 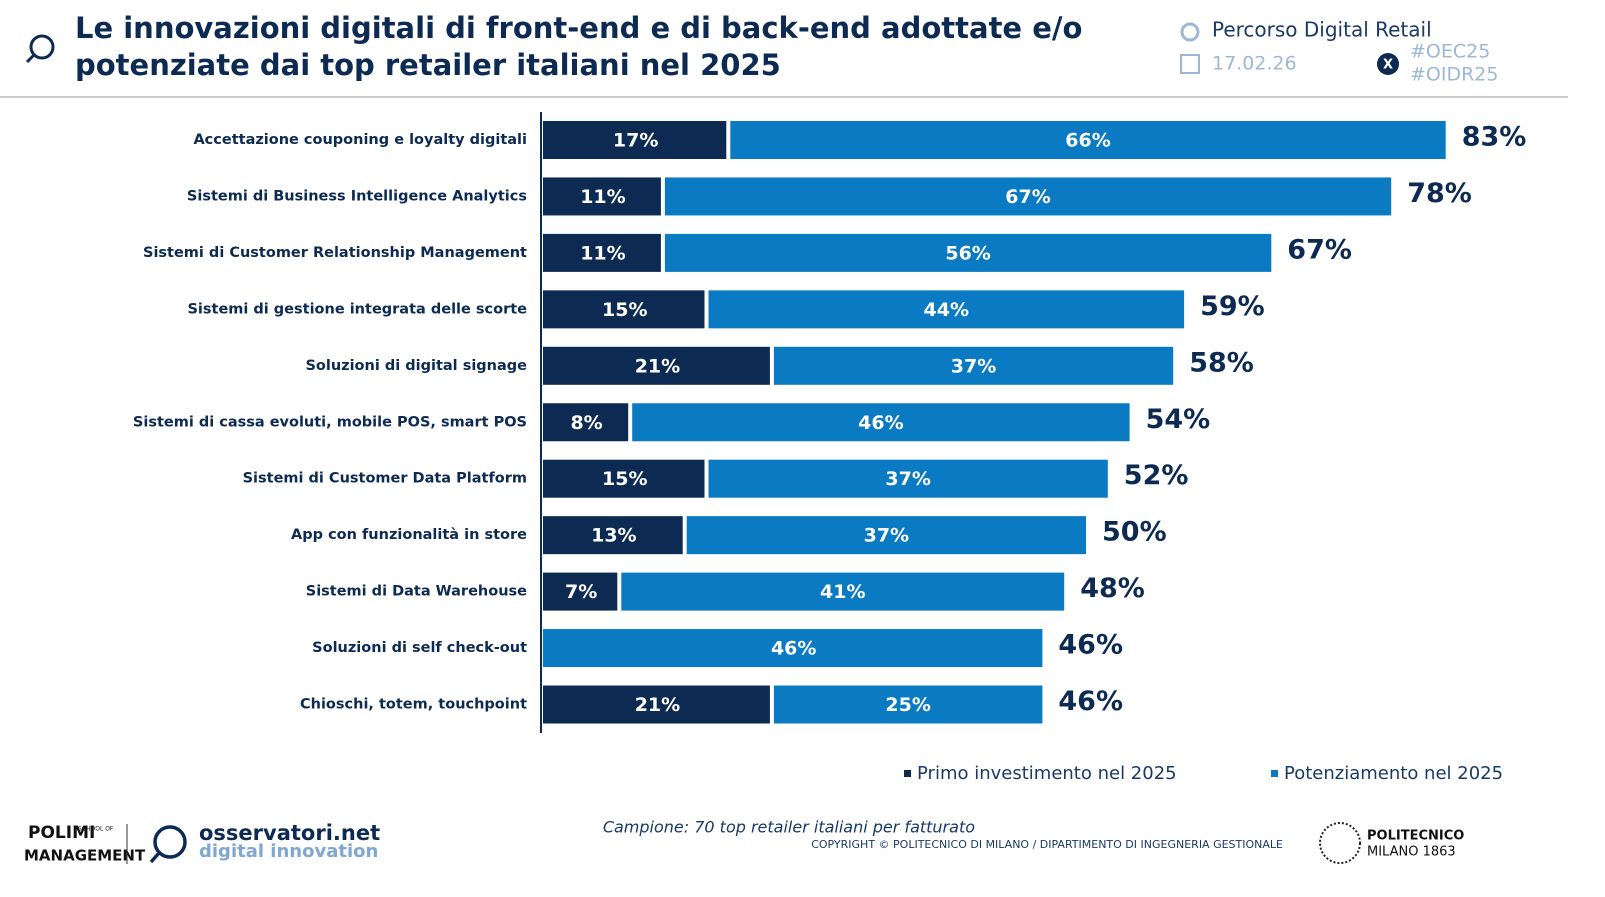 I want to click on hashtag: #OEC25, so click(x=1450, y=52).